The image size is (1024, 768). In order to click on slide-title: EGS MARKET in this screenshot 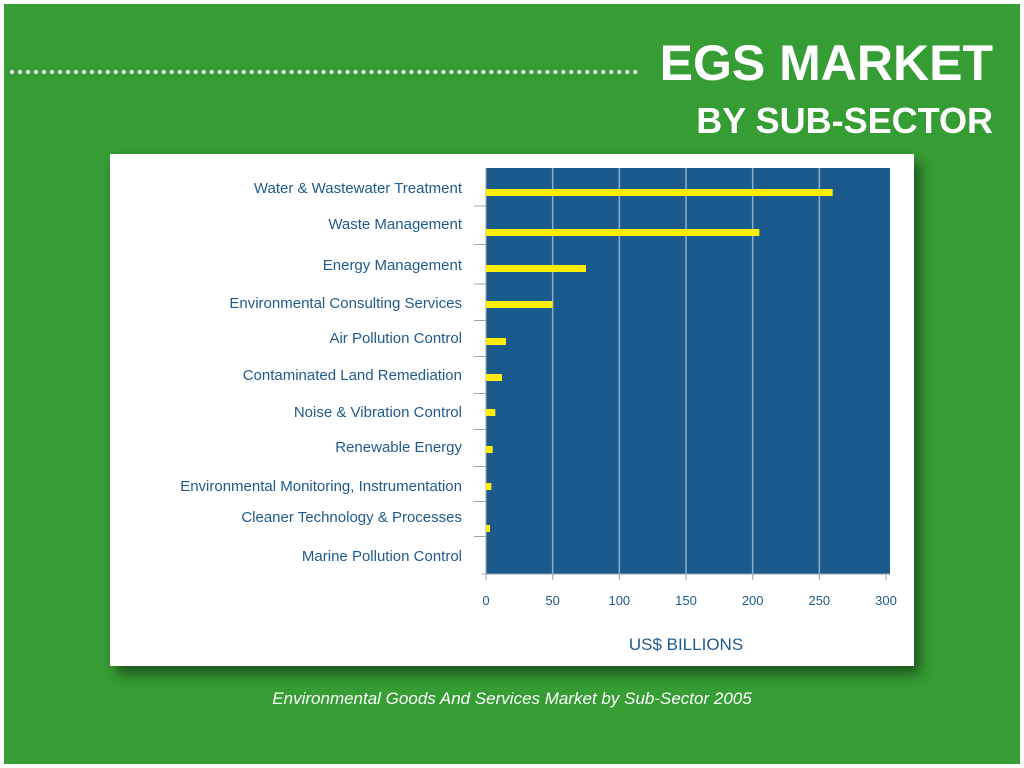, I will do `click(826, 63)`.